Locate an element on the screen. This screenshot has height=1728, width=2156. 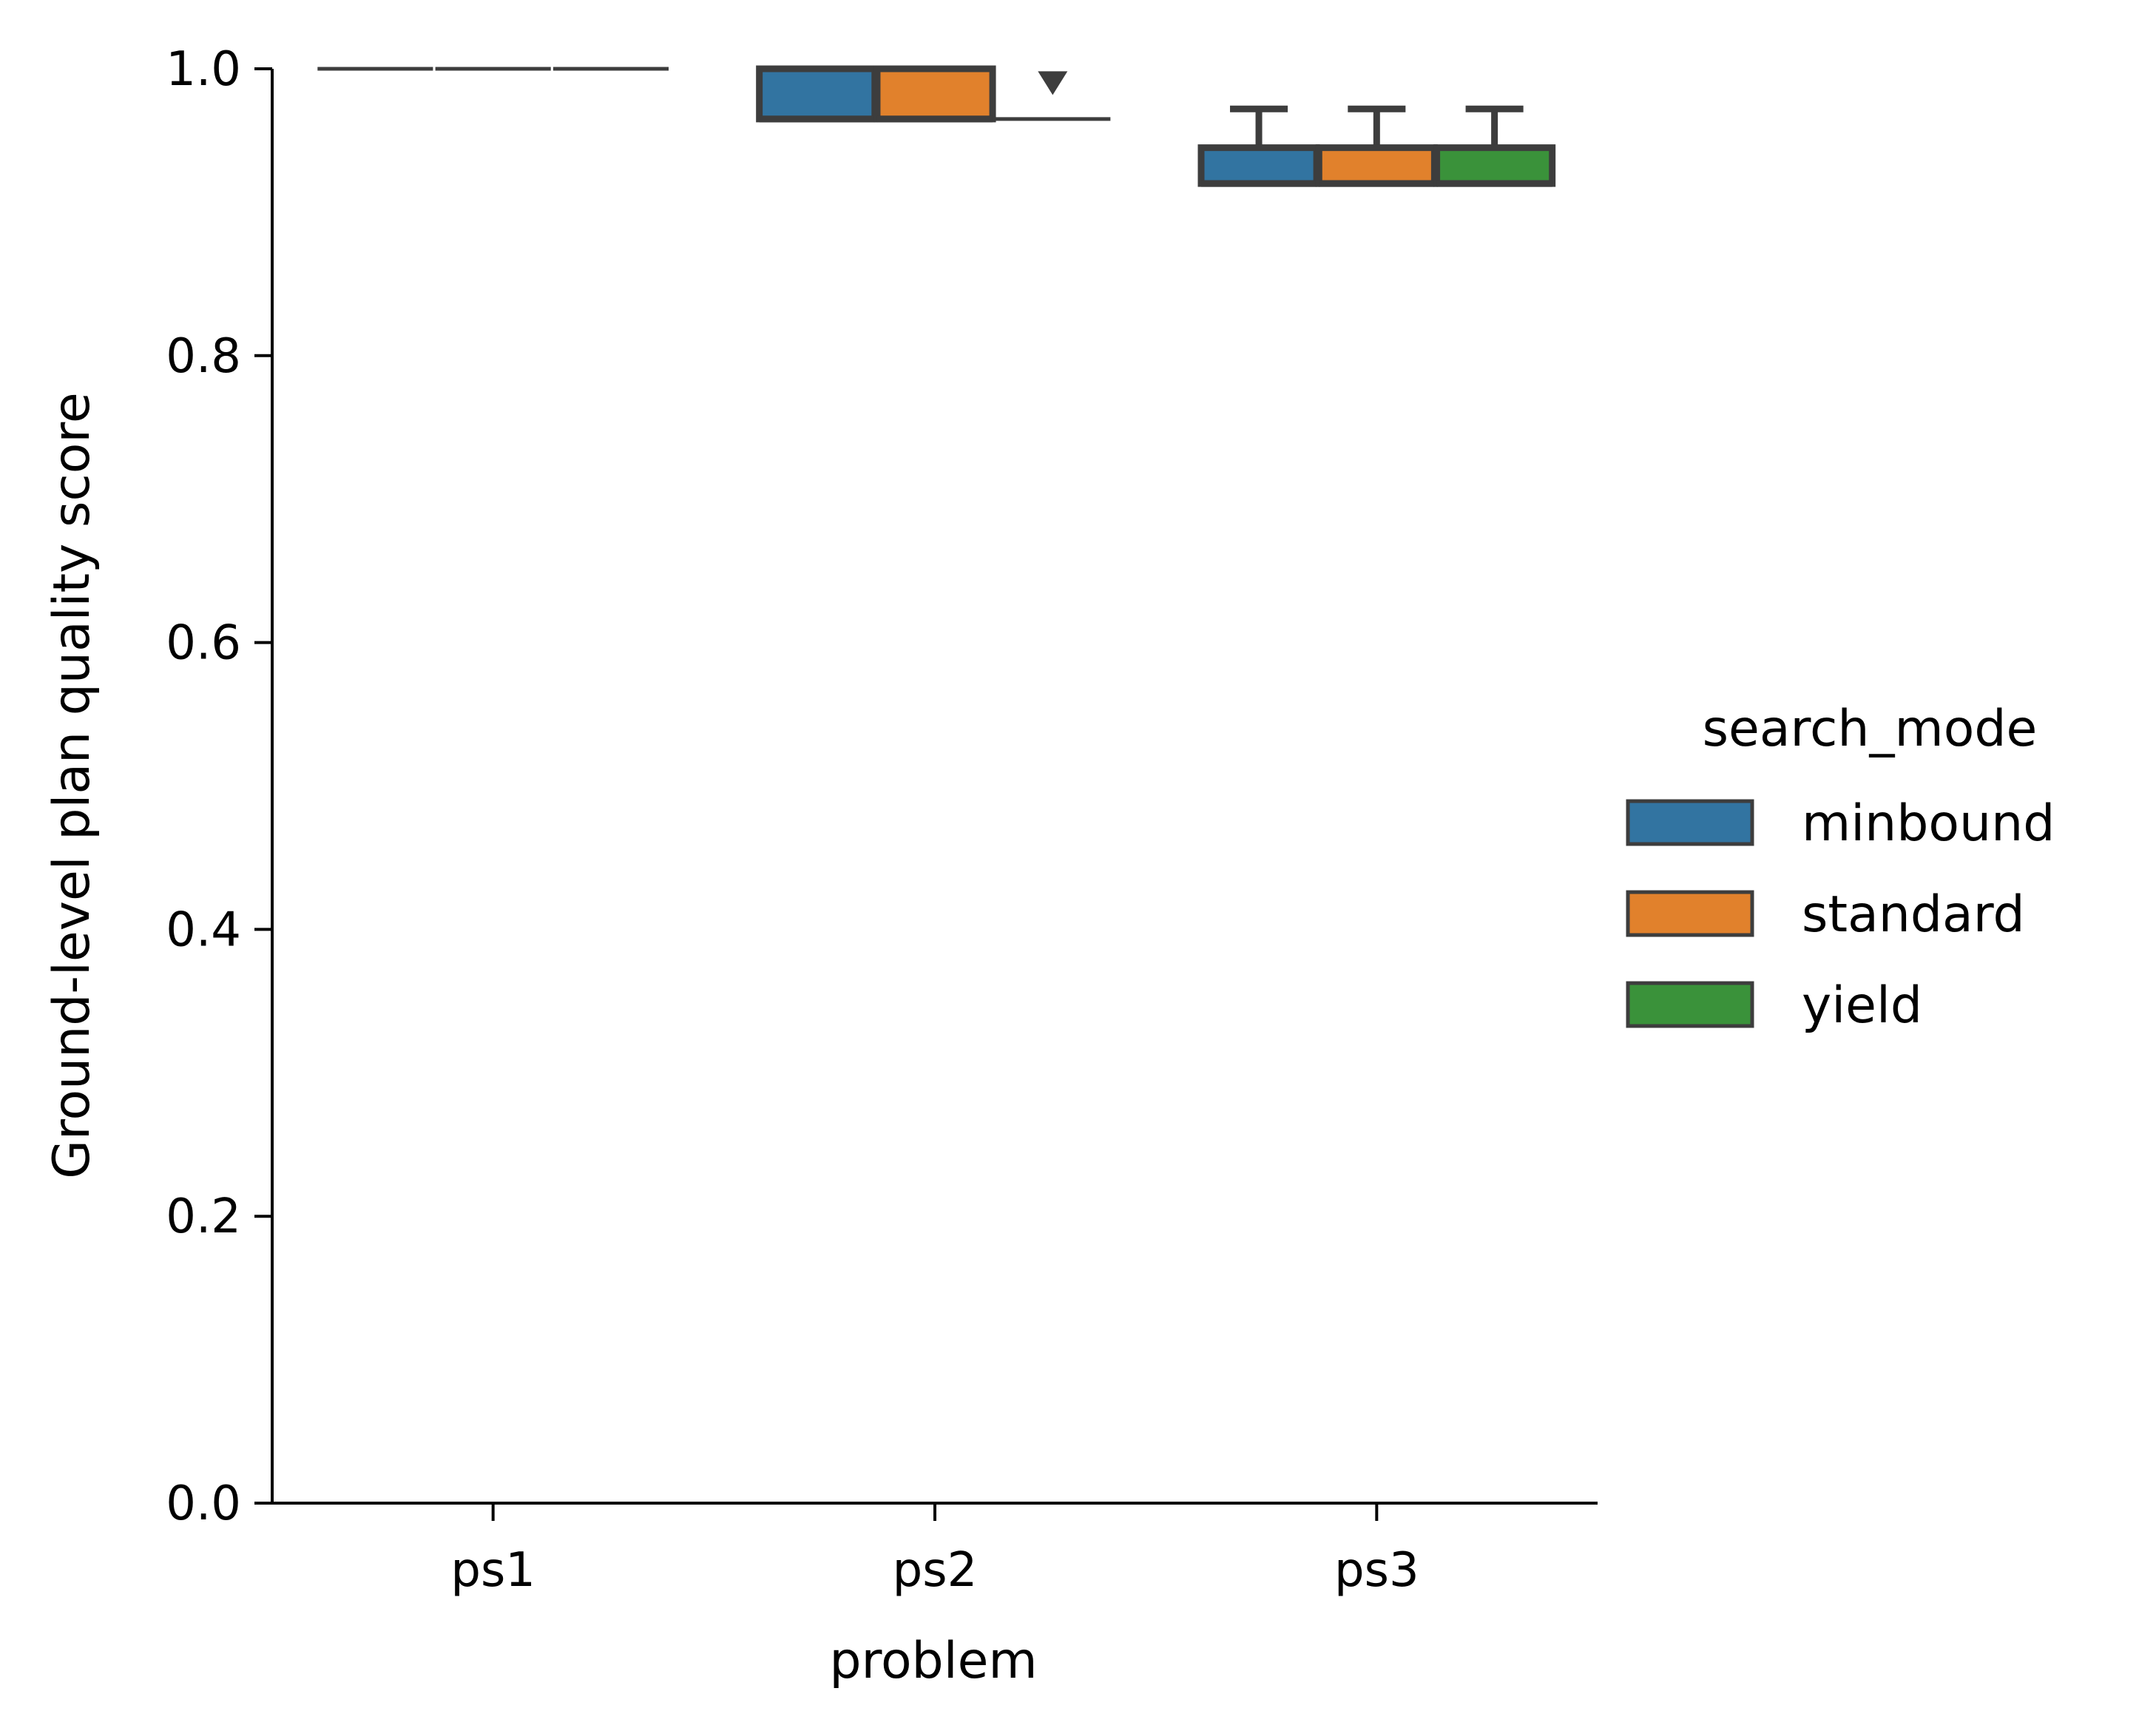
y-tick-label: 0.2 is located at coordinates (203, 1216).